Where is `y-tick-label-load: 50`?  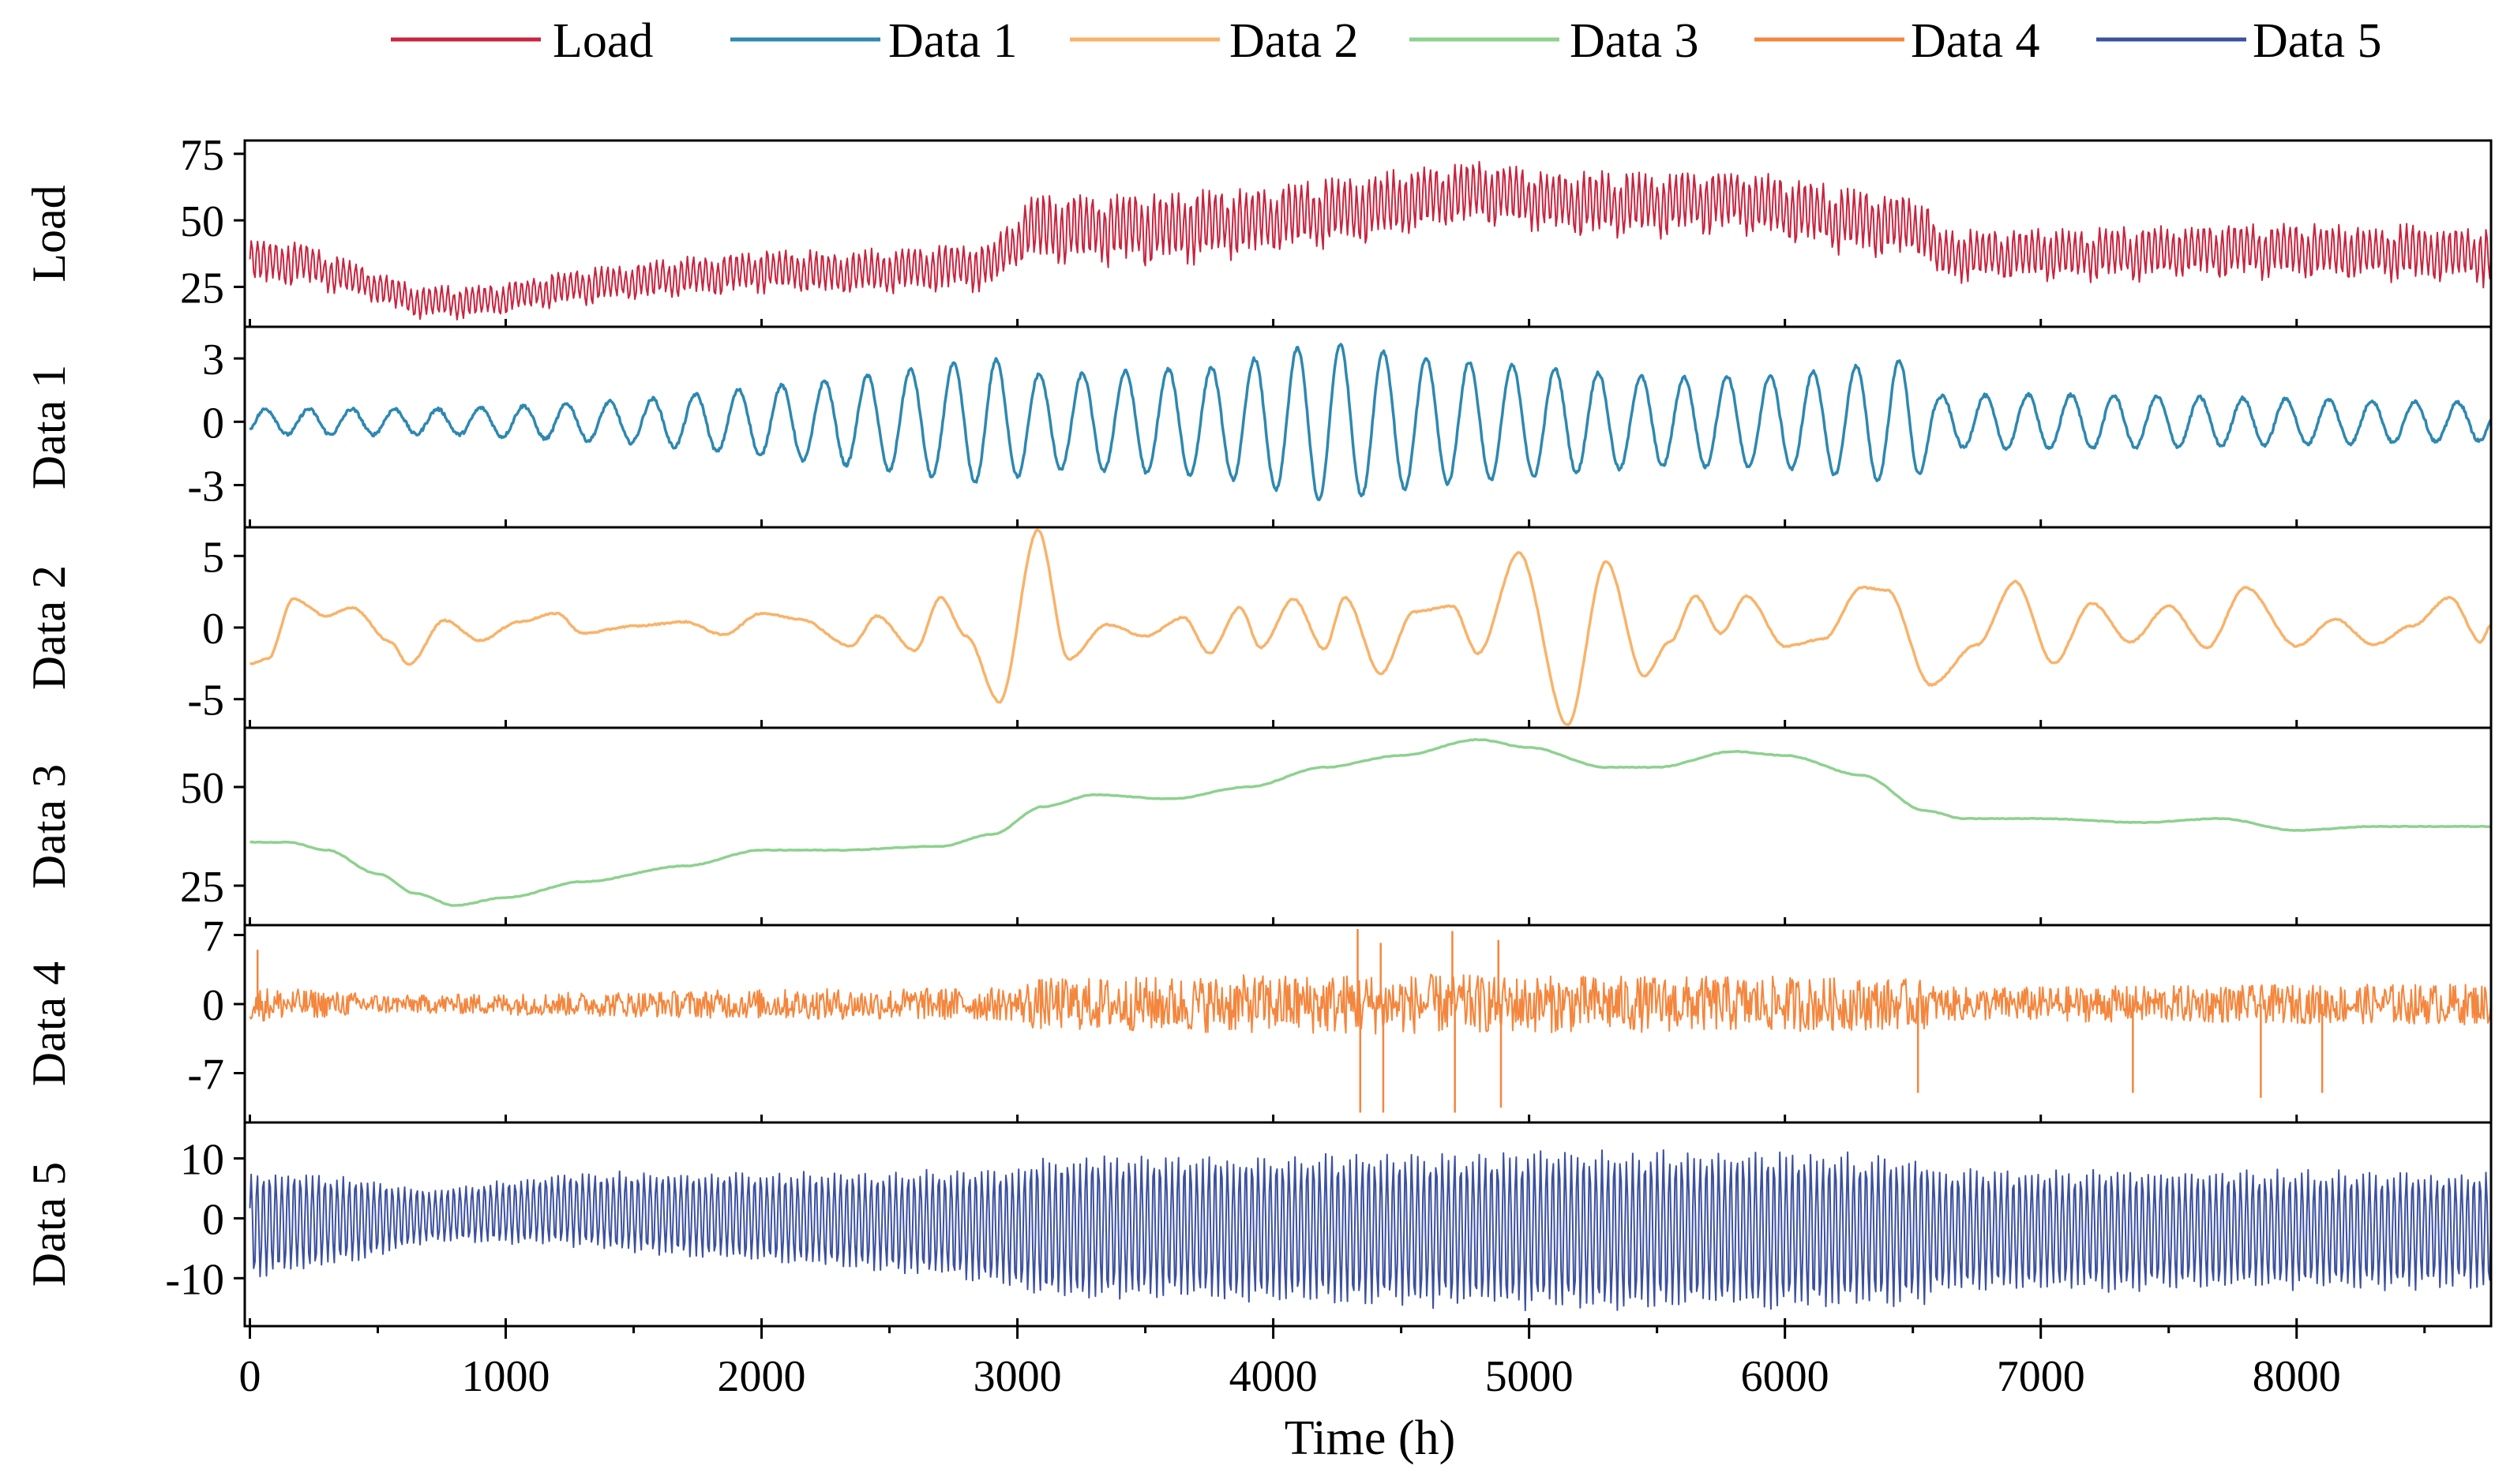
y-tick-label-load: 50 is located at coordinates (202, 222).